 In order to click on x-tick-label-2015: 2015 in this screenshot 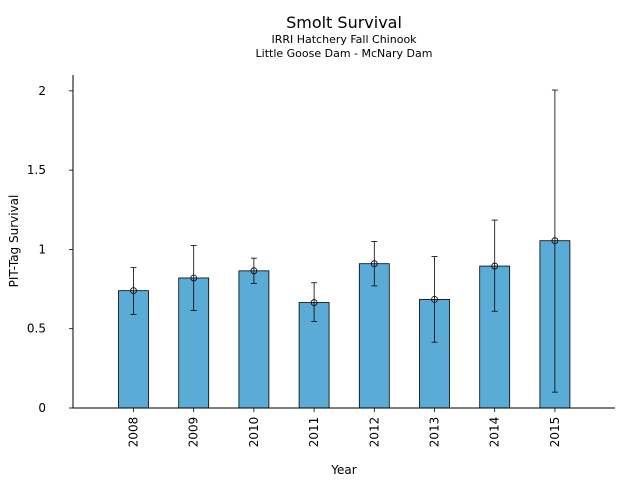, I will do `click(555, 432)`.